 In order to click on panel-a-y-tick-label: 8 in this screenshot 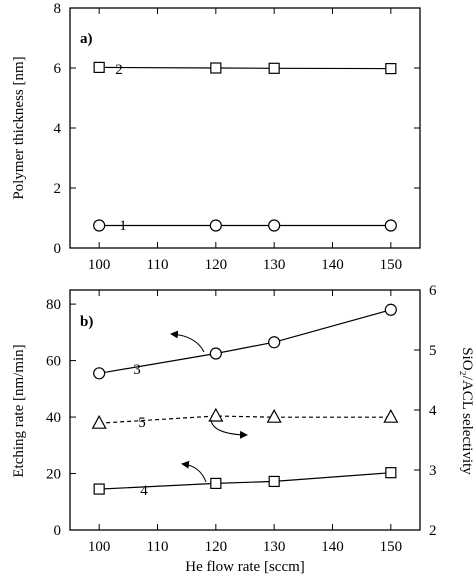, I will do `click(58, 9)`.